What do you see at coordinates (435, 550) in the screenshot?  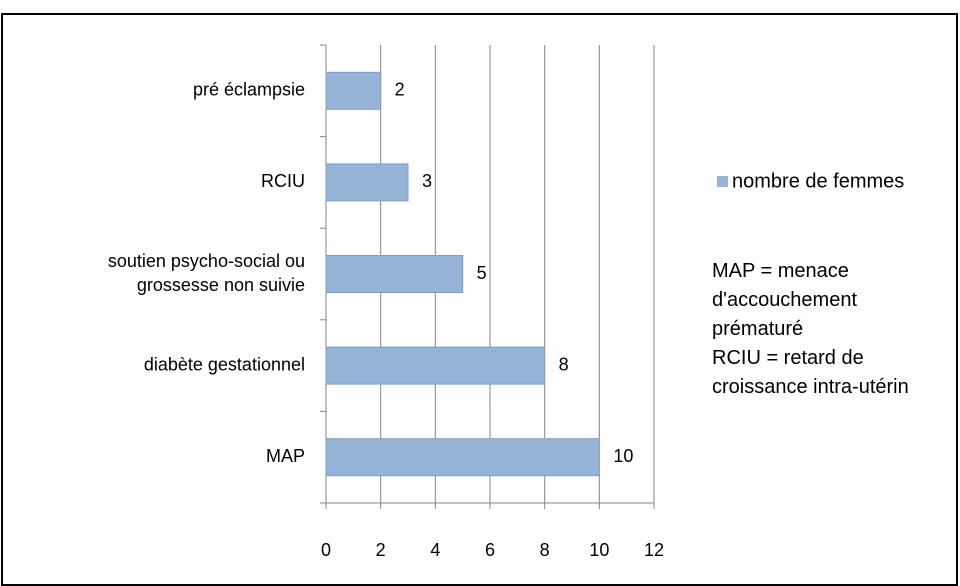 I see `x-tick-label: 4` at bounding box center [435, 550].